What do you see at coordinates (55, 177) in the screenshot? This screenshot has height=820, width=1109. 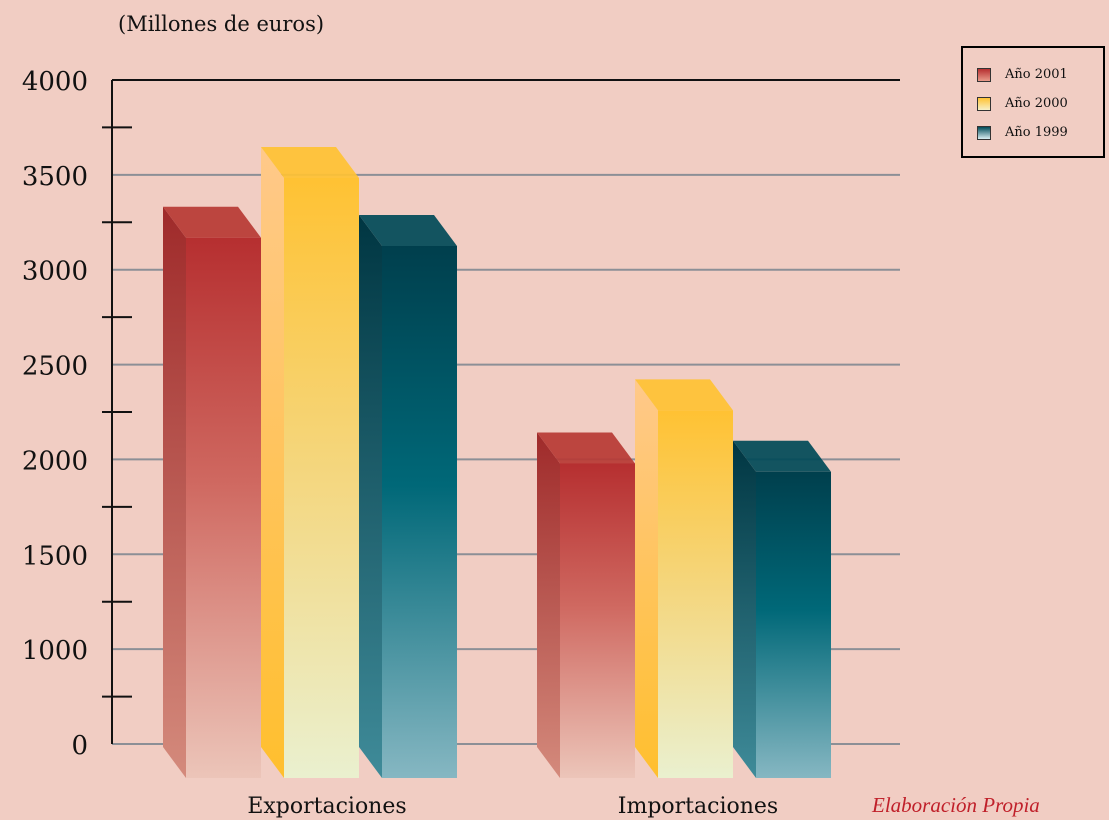 I see `y-tick-label: 3500` at bounding box center [55, 177].